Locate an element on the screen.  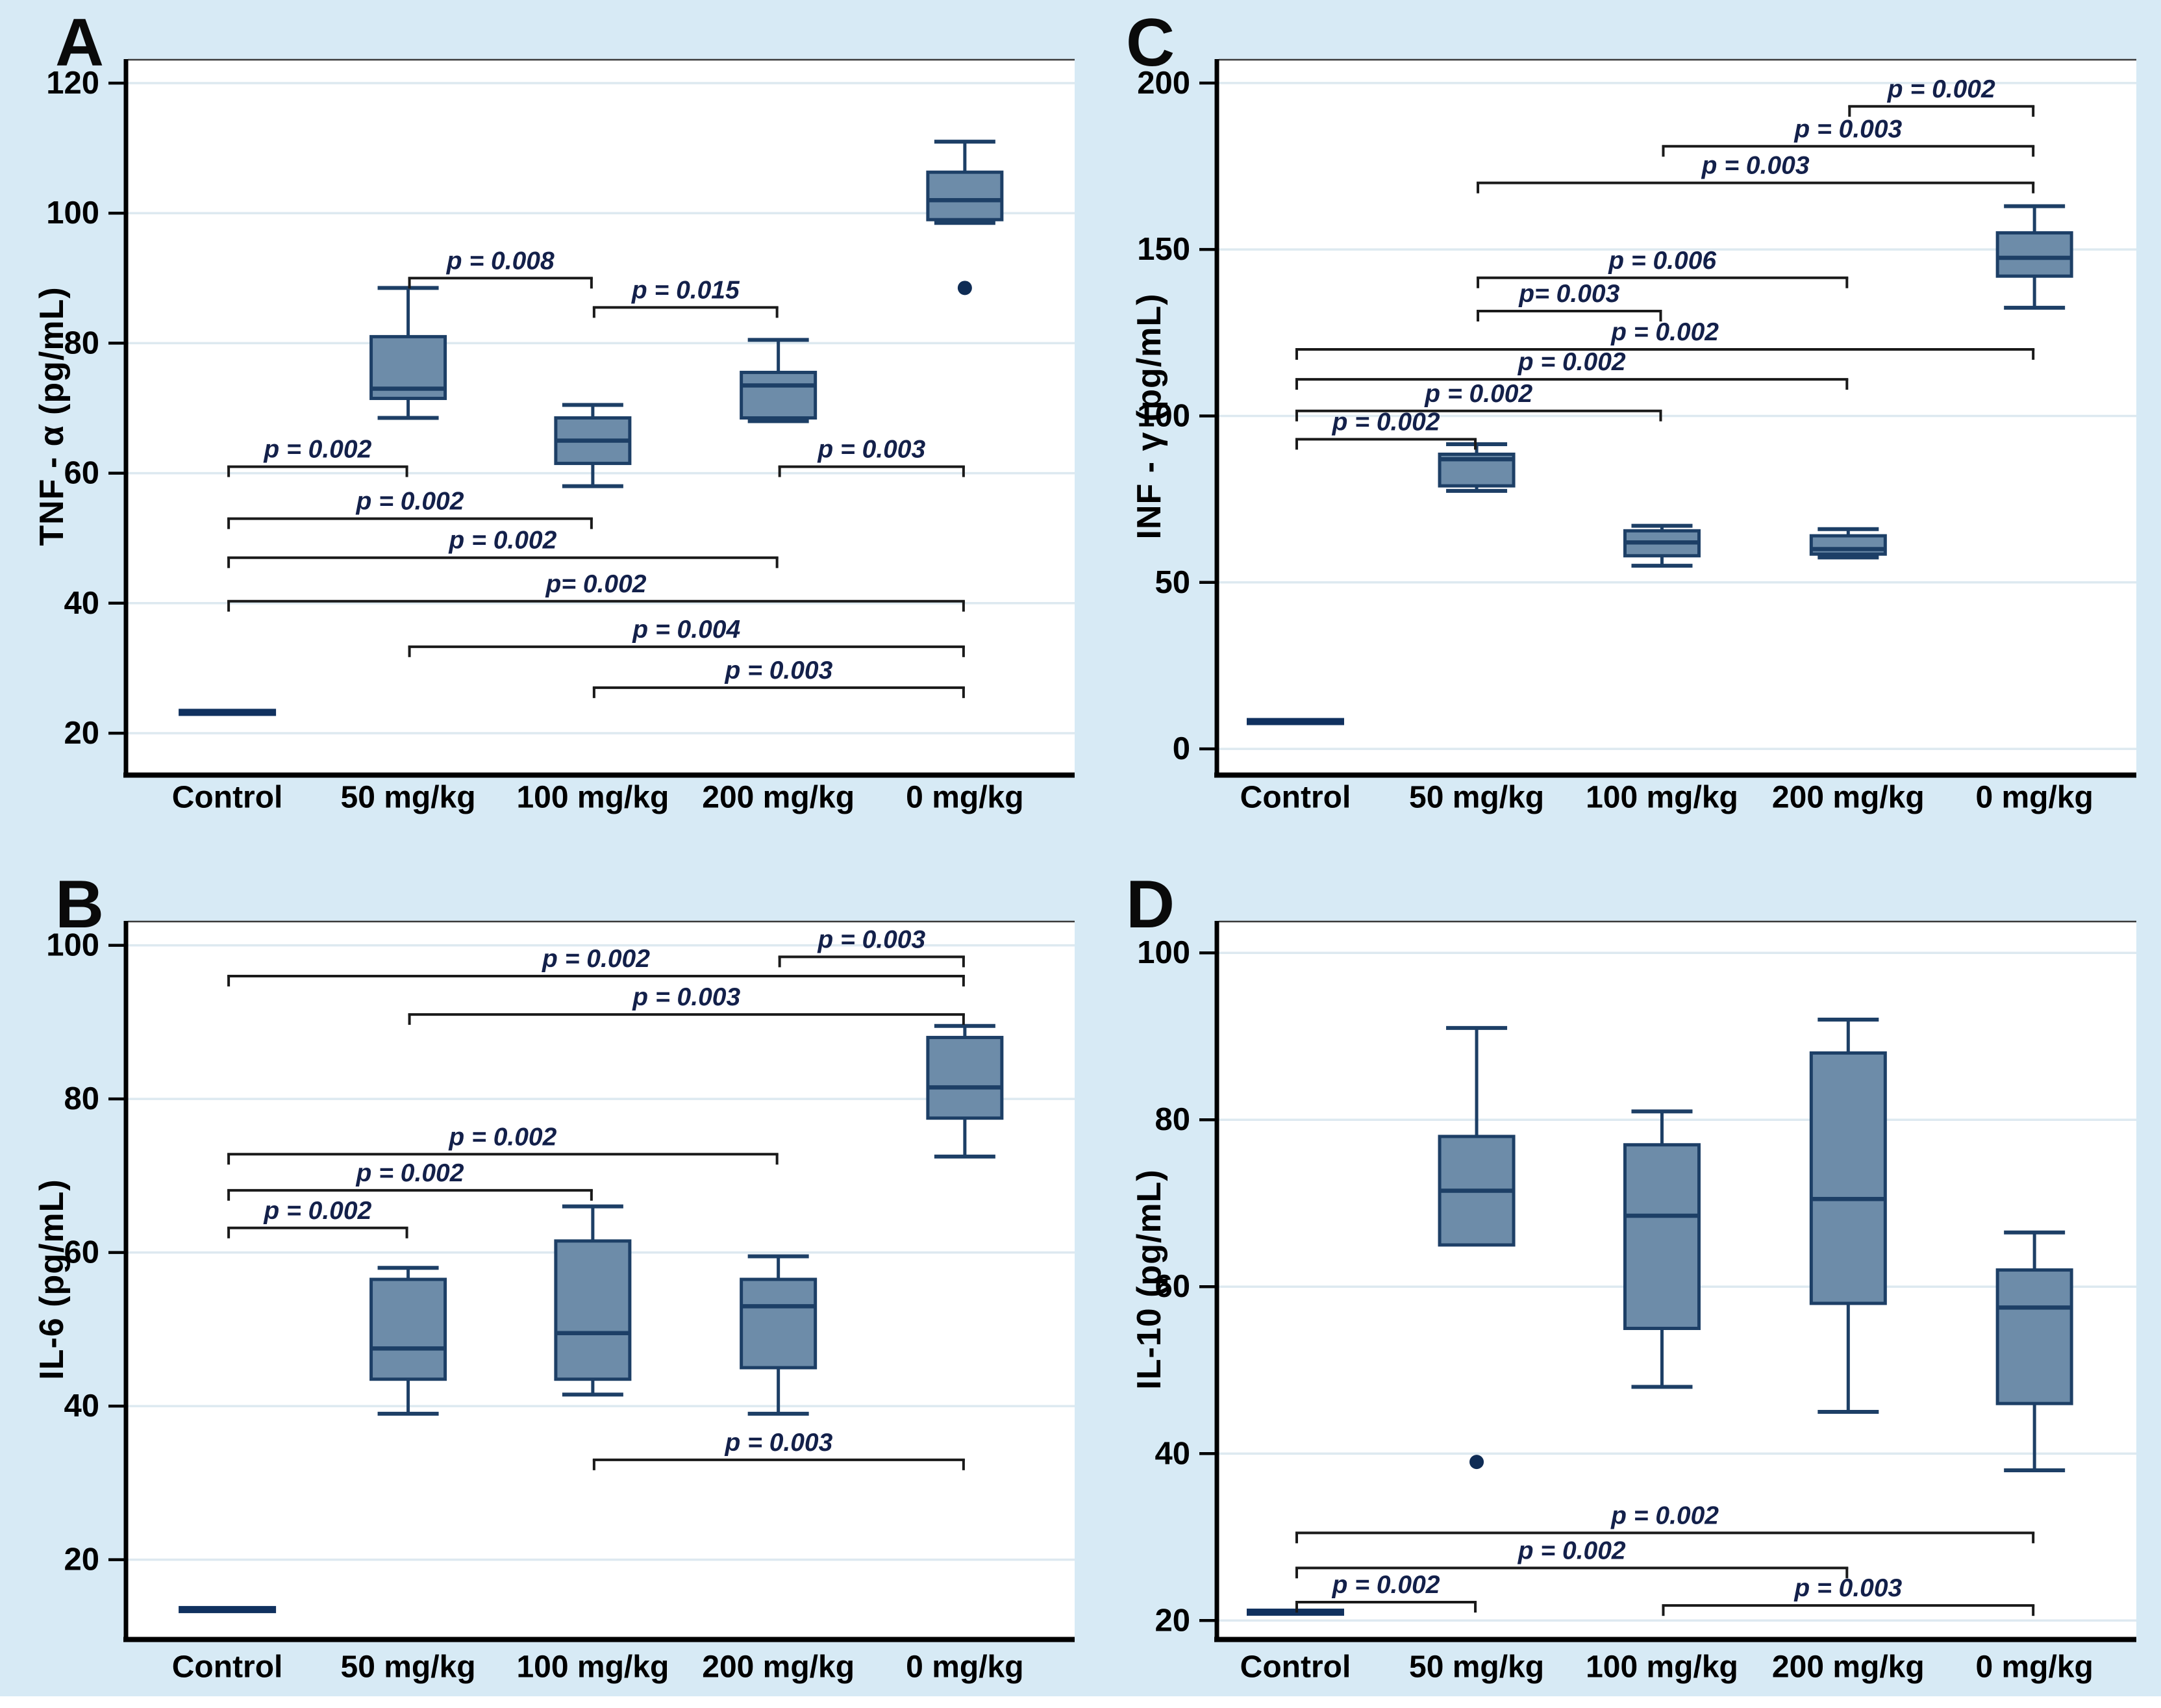
p-value-label: p = 0.015 is located at coordinates (685, 290).